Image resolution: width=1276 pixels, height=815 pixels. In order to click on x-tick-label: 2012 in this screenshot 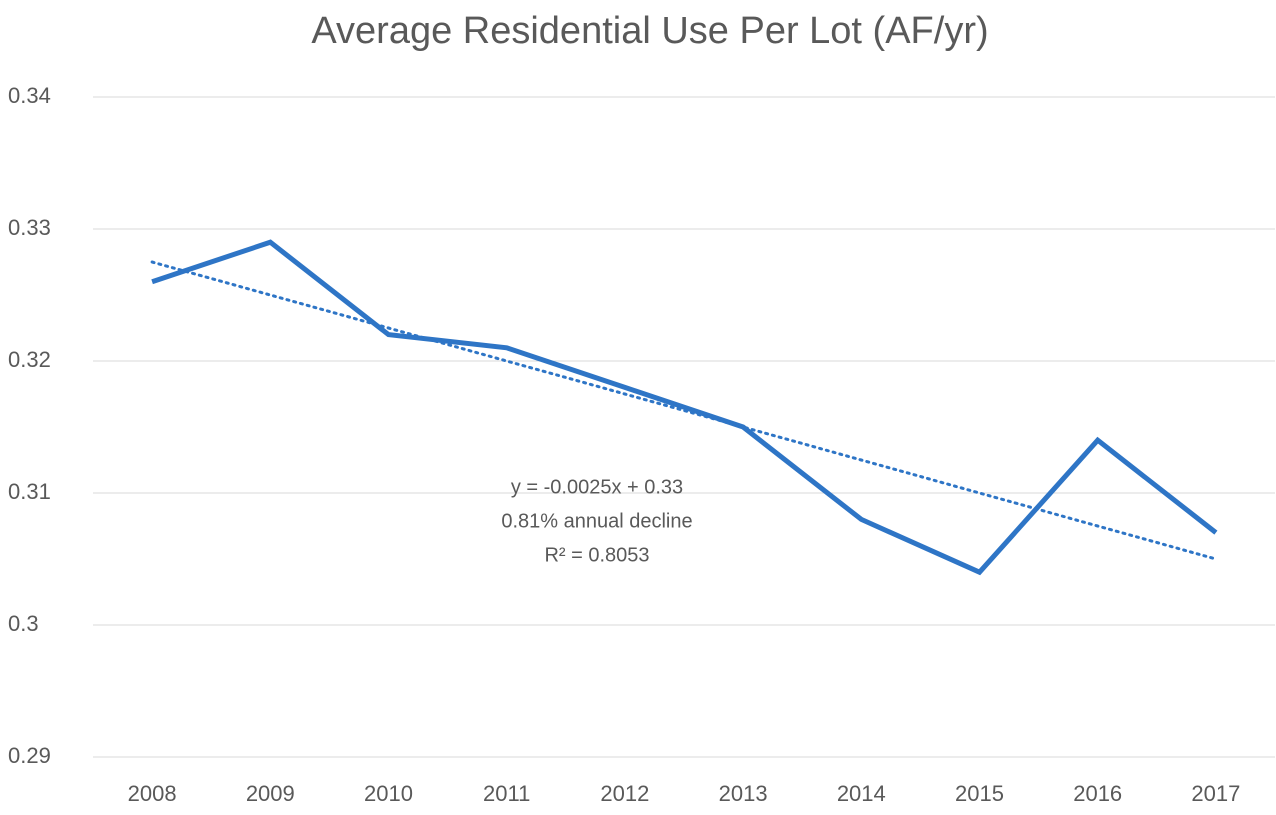, I will do `click(624, 793)`.